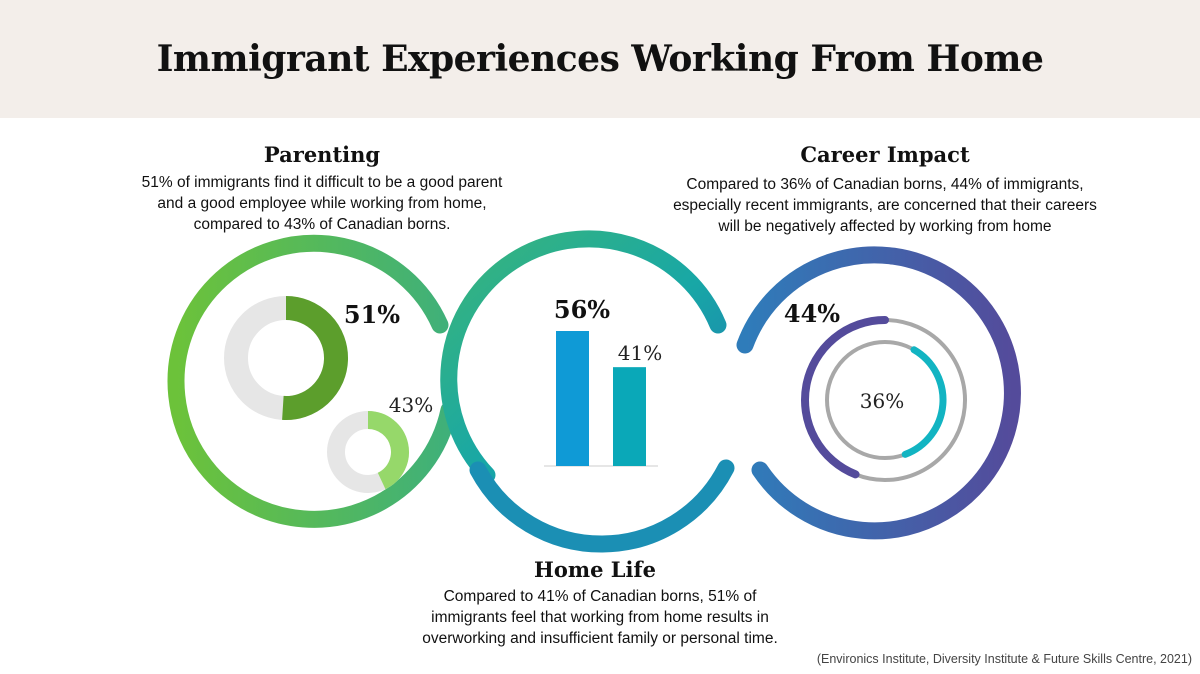 Image resolution: width=1200 pixels, height=674 pixels. Describe the element at coordinates (372, 314) in the screenshot. I see `label-51: 51%` at that location.